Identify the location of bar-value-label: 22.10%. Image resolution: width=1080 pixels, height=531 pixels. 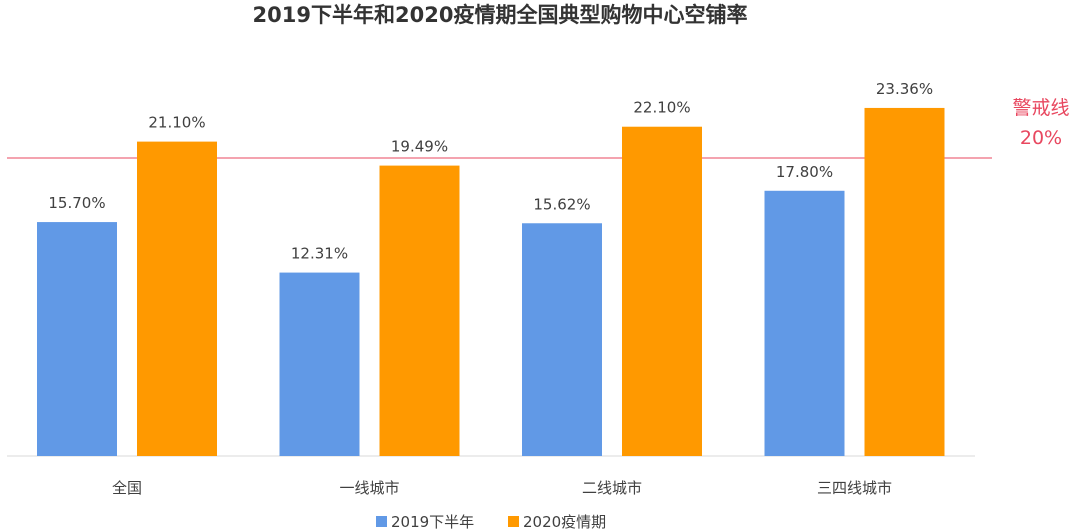
(661, 108).